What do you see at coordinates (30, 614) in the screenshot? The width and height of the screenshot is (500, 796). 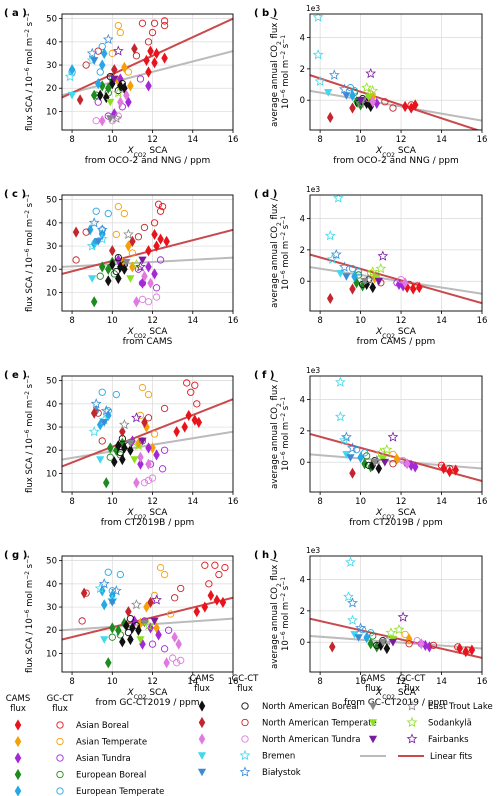 I see `y-axis-label: flux SCA / 10−6 mol m−2 s−1` at bounding box center [30, 614].